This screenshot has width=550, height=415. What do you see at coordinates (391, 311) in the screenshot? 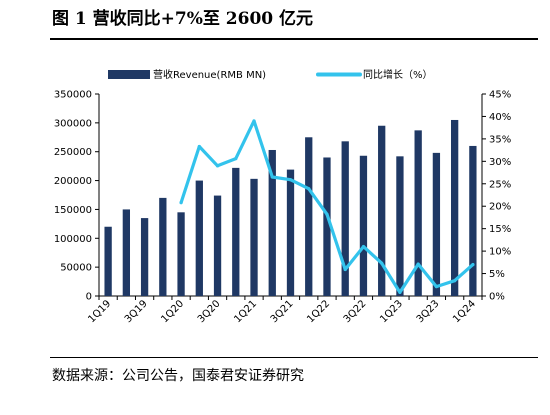
I see `x-tick-label: 1Q23` at bounding box center [391, 311].